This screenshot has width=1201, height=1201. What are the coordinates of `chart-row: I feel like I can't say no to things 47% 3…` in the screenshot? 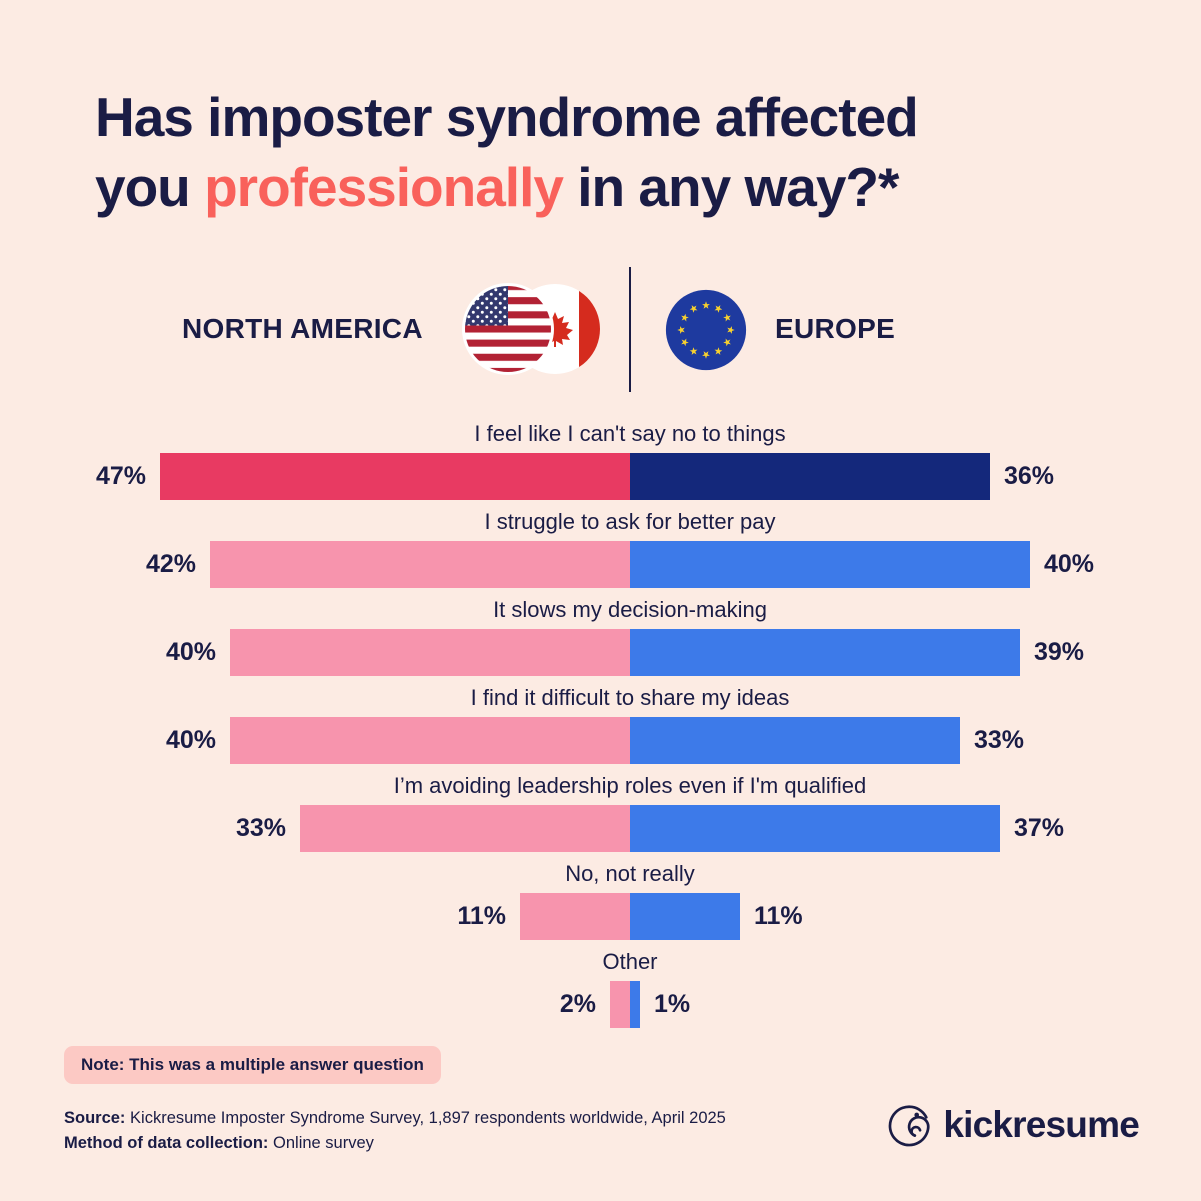 It's located at (600, 460).